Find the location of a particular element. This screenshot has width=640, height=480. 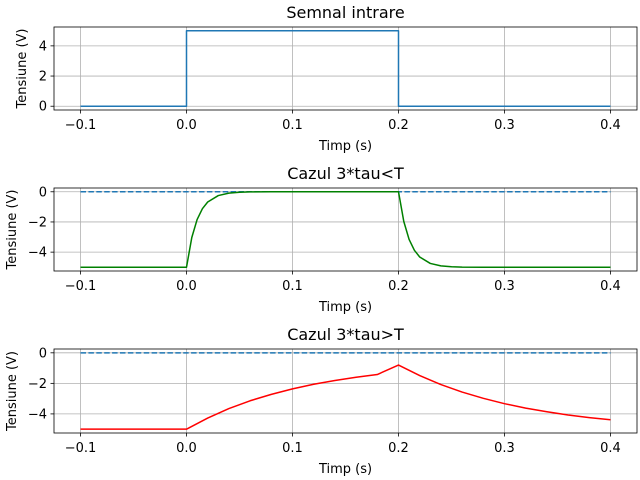

y-tick-label: 4 is located at coordinates (43, 46).